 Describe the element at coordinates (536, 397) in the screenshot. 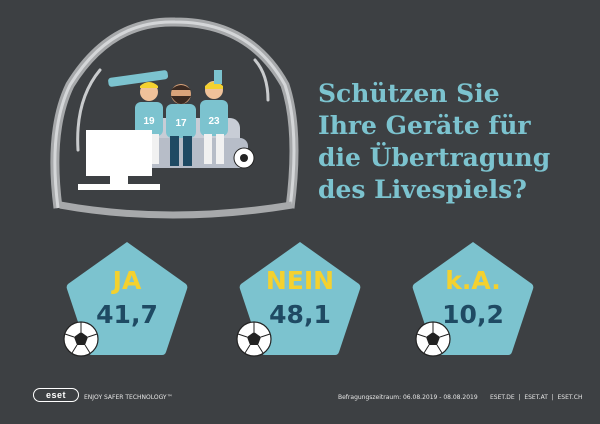

I see `footer-links: ESET.DE | ESET.AT | ESET.CH` at that location.